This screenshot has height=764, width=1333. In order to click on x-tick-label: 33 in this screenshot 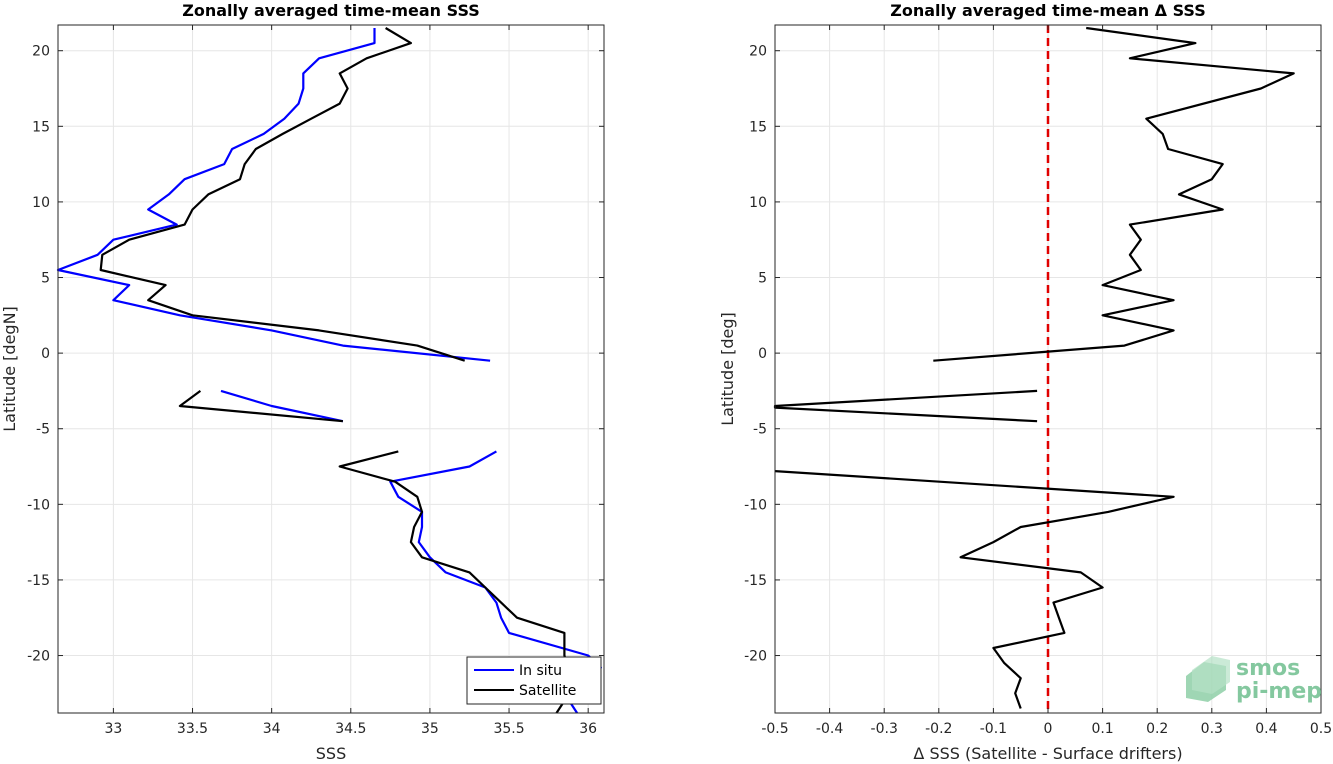, I will do `click(113, 729)`.